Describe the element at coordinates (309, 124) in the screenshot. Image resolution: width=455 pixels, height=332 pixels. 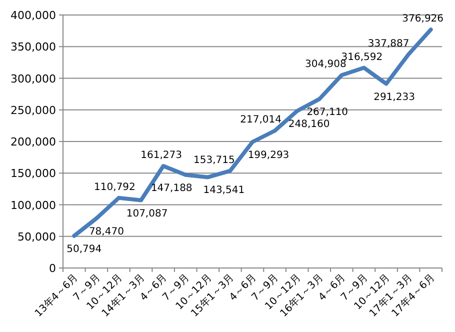
I see `text: 248,160` at that location.